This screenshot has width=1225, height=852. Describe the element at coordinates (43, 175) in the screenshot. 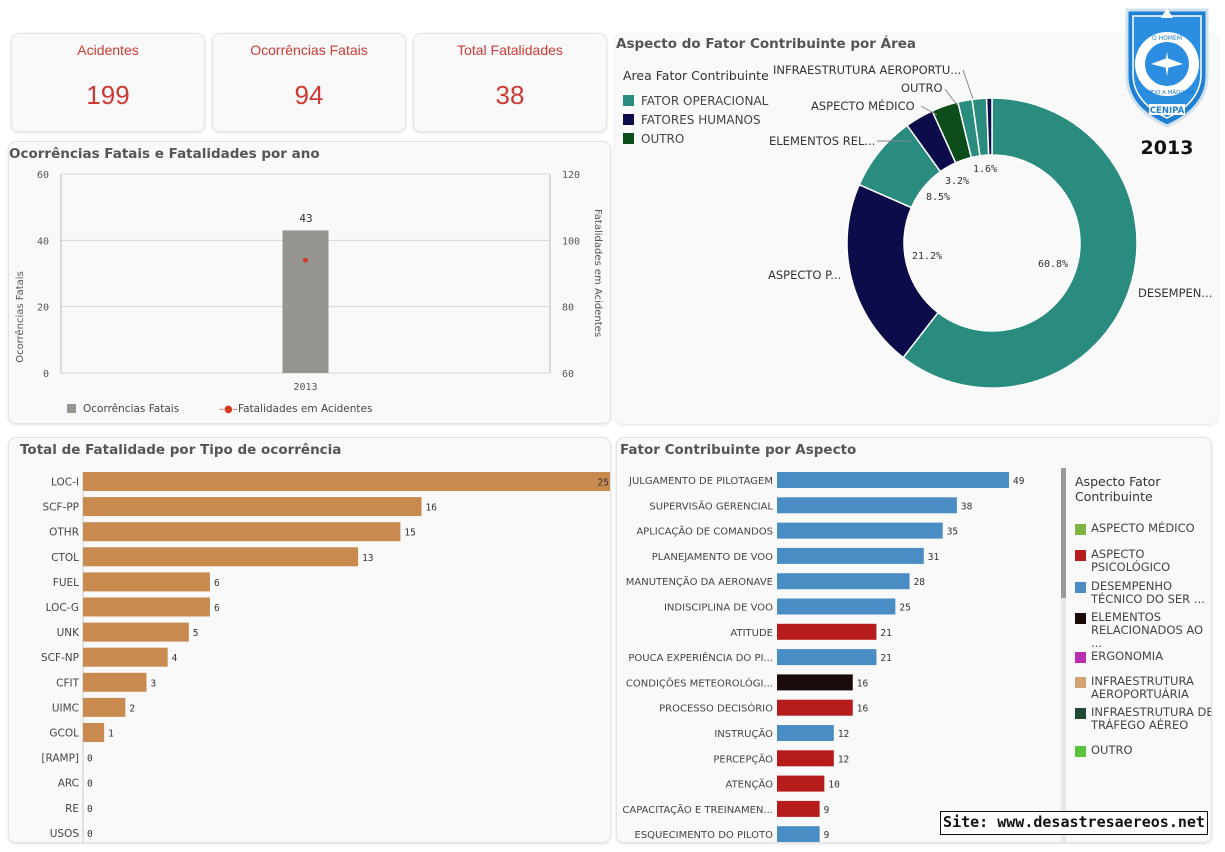

I see `y-tick-label: 60` at that location.